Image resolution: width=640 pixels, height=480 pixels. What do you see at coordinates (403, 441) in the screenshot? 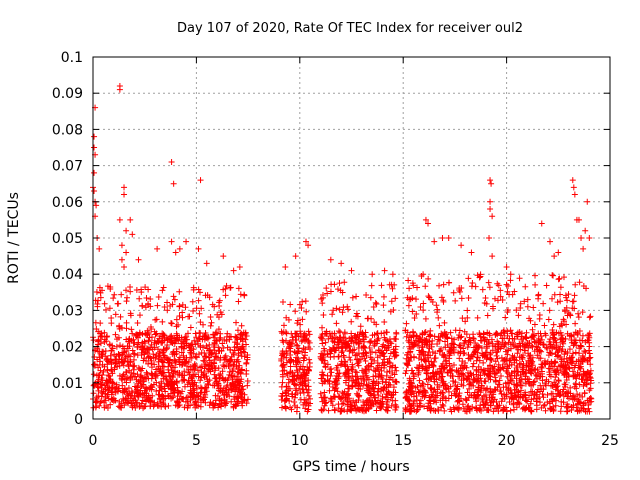
I see `x-tick-label: 15` at bounding box center [403, 441].